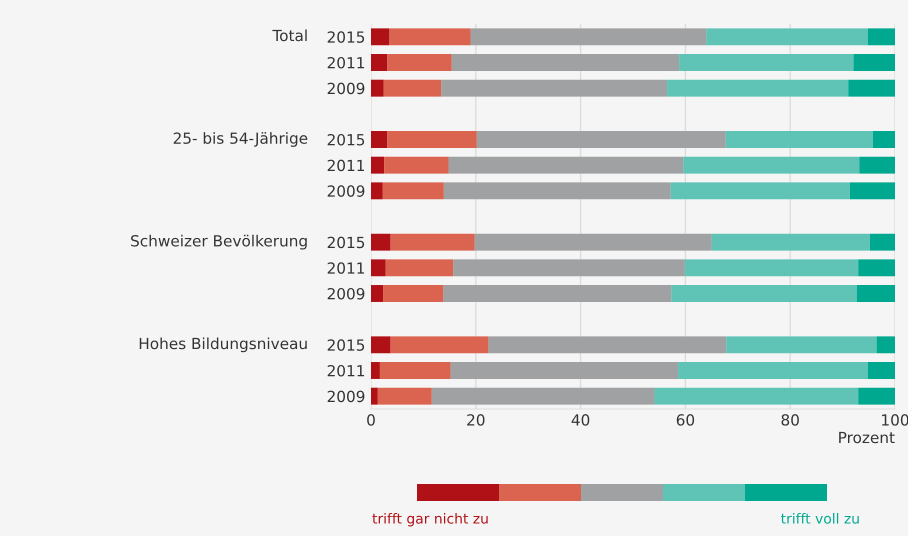 The image size is (908, 536). Describe the element at coordinates (289, 35) in the screenshot. I see `text: Total` at that location.